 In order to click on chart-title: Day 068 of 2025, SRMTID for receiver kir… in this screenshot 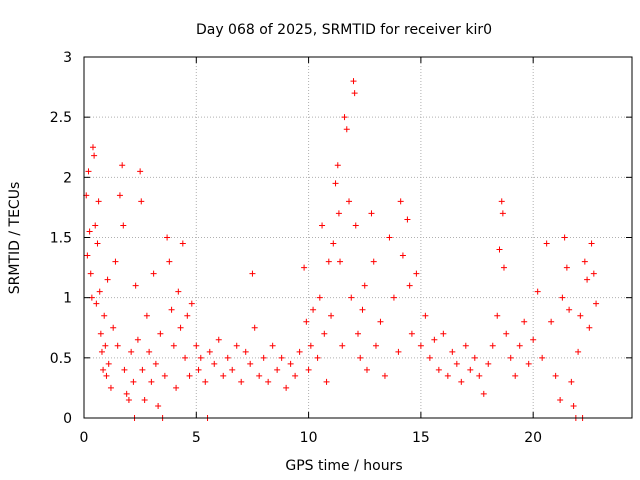, I will do `click(344, 30)`.